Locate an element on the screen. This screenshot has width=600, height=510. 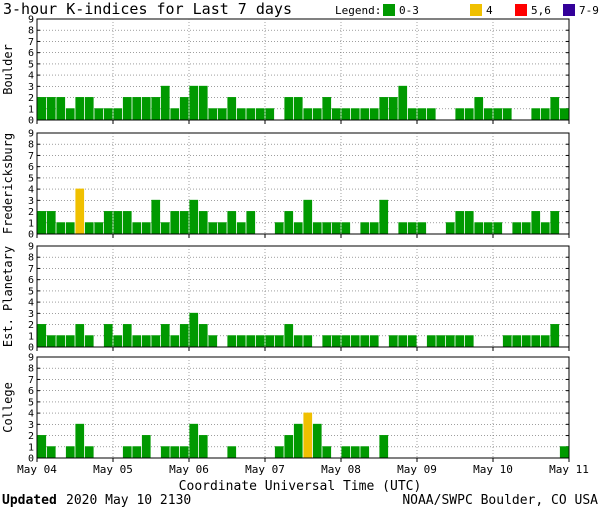
x-tick-label: May 06 is located at coordinates (189, 469).